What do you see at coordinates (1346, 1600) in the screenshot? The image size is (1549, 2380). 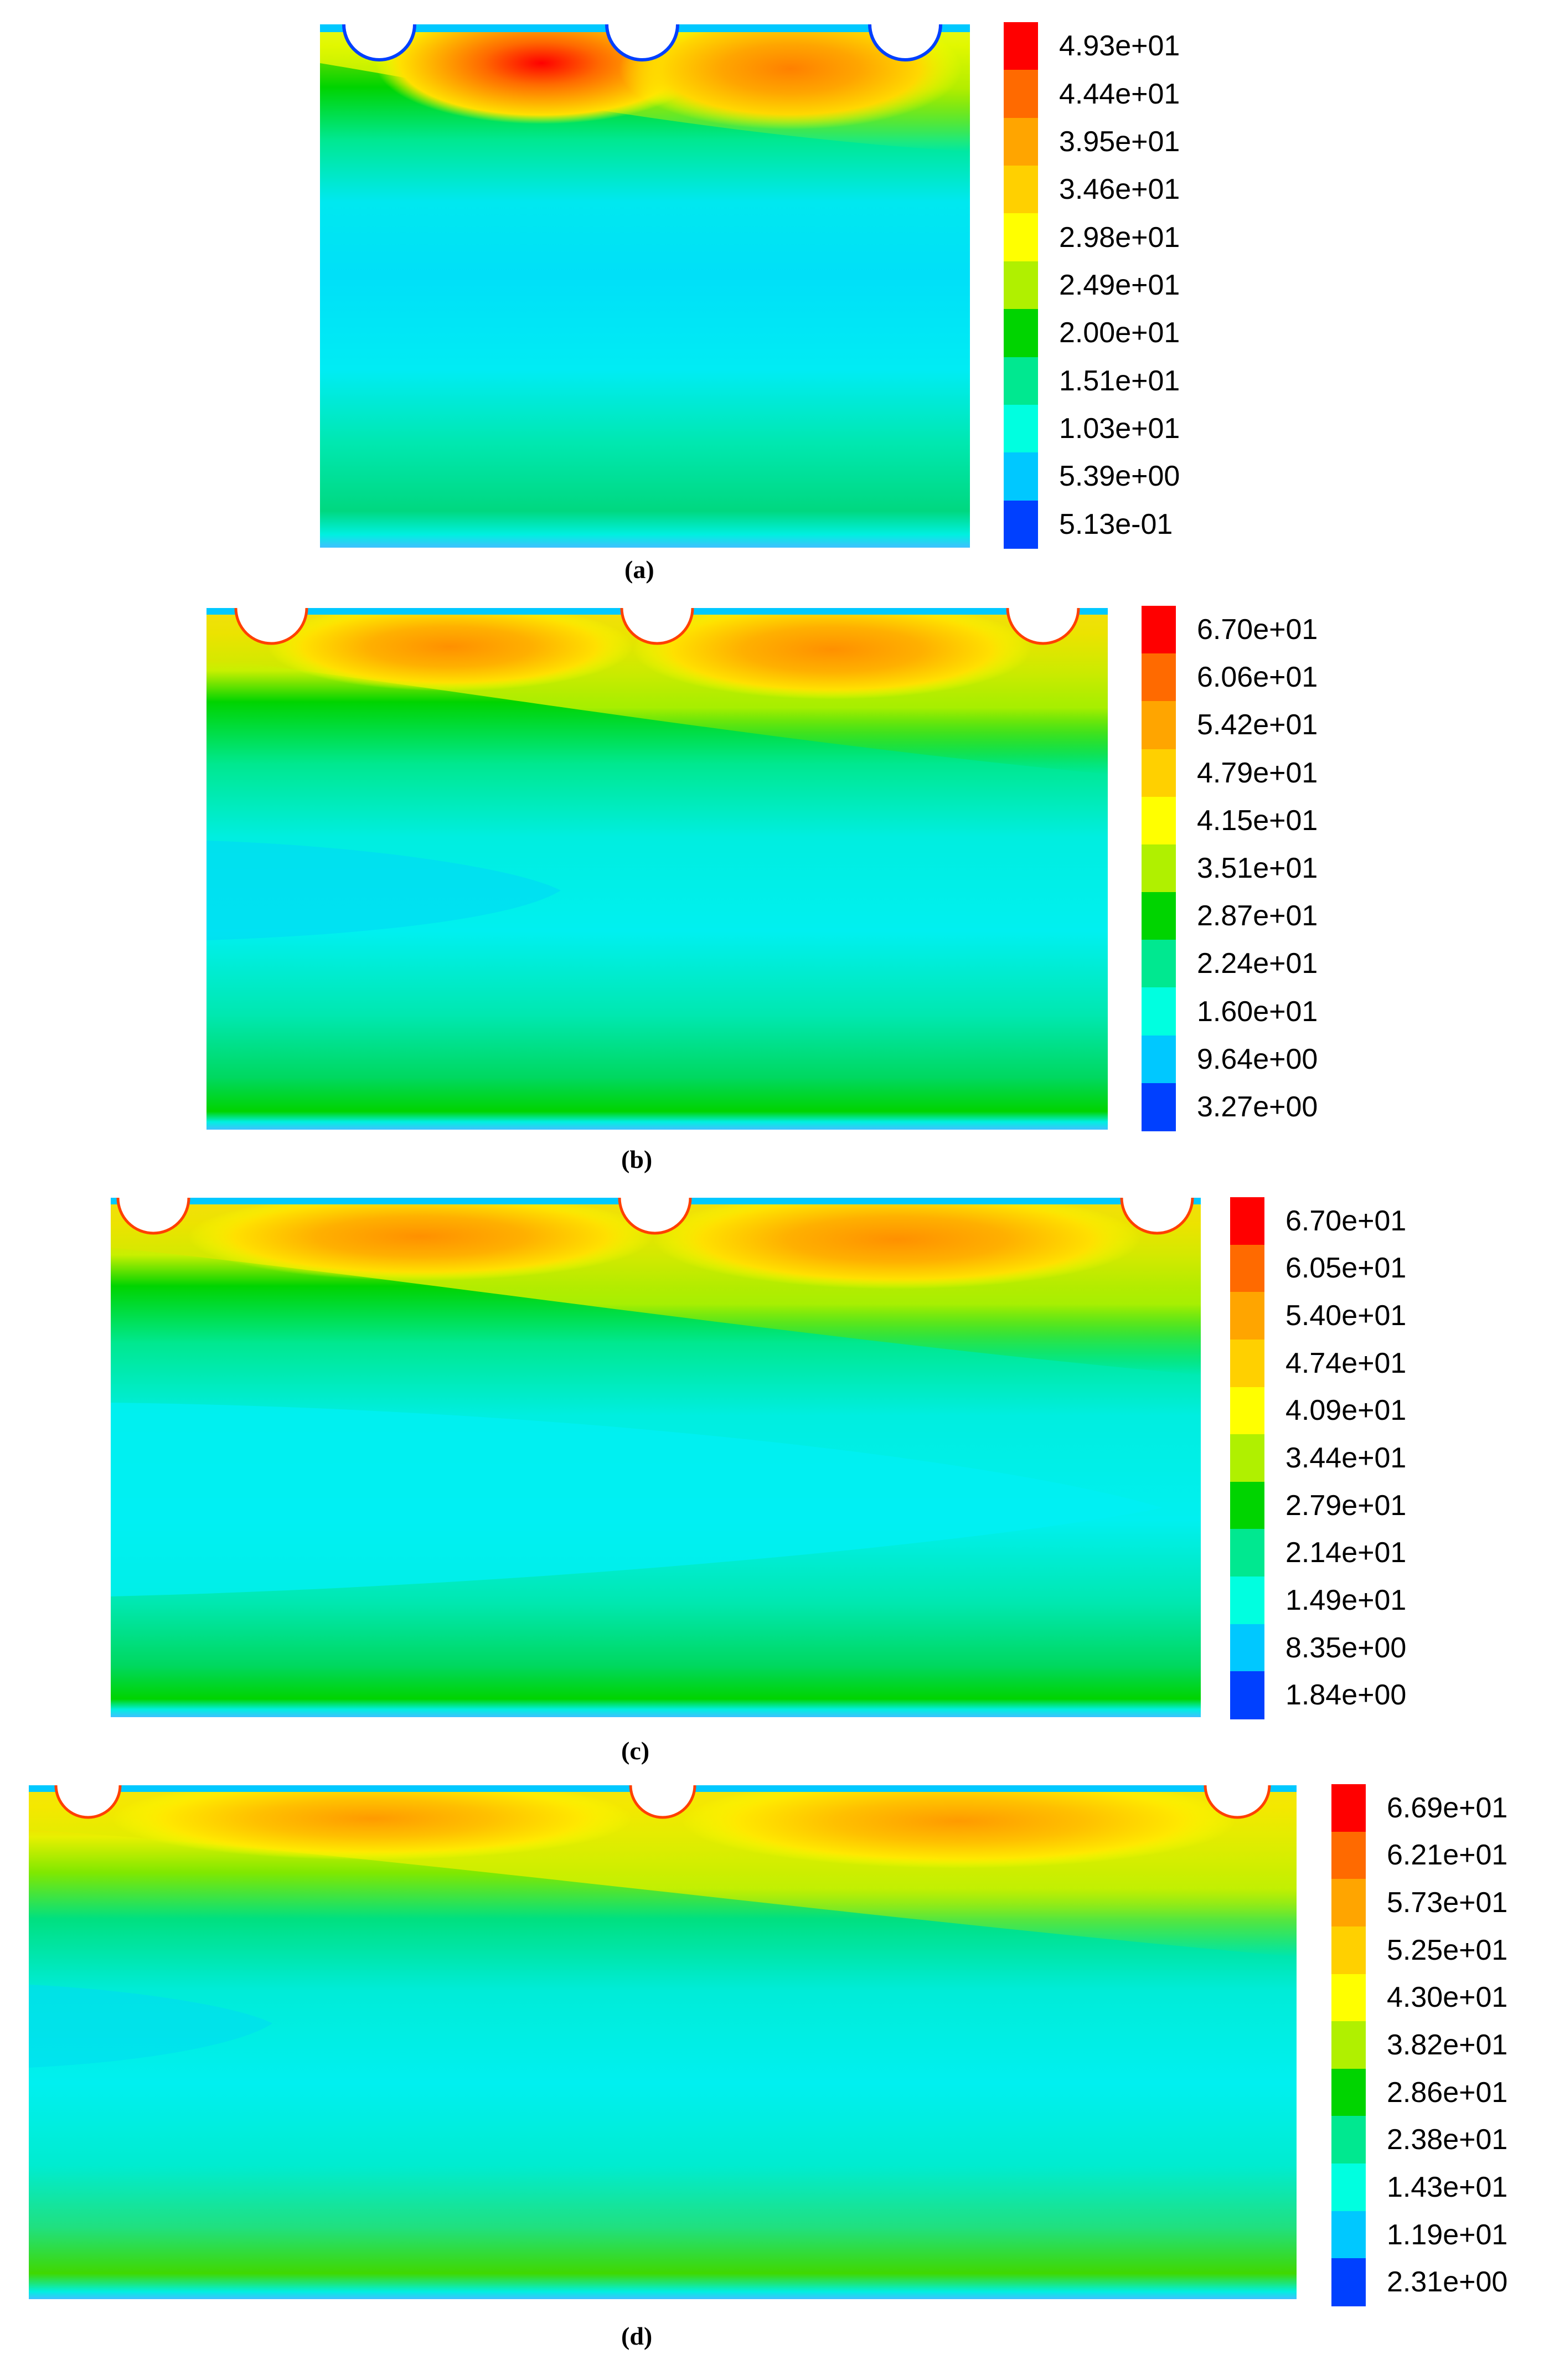 I see `legend-label: 1.49e+01` at bounding box center [1346, 1600].